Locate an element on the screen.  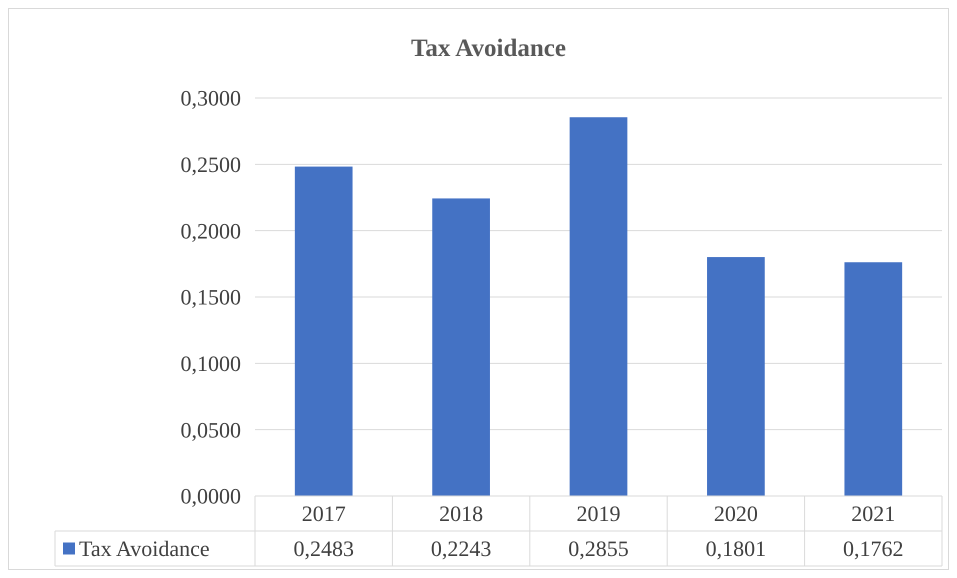
y-tick-label: 0,0000 is located at coordinates (210, 496).